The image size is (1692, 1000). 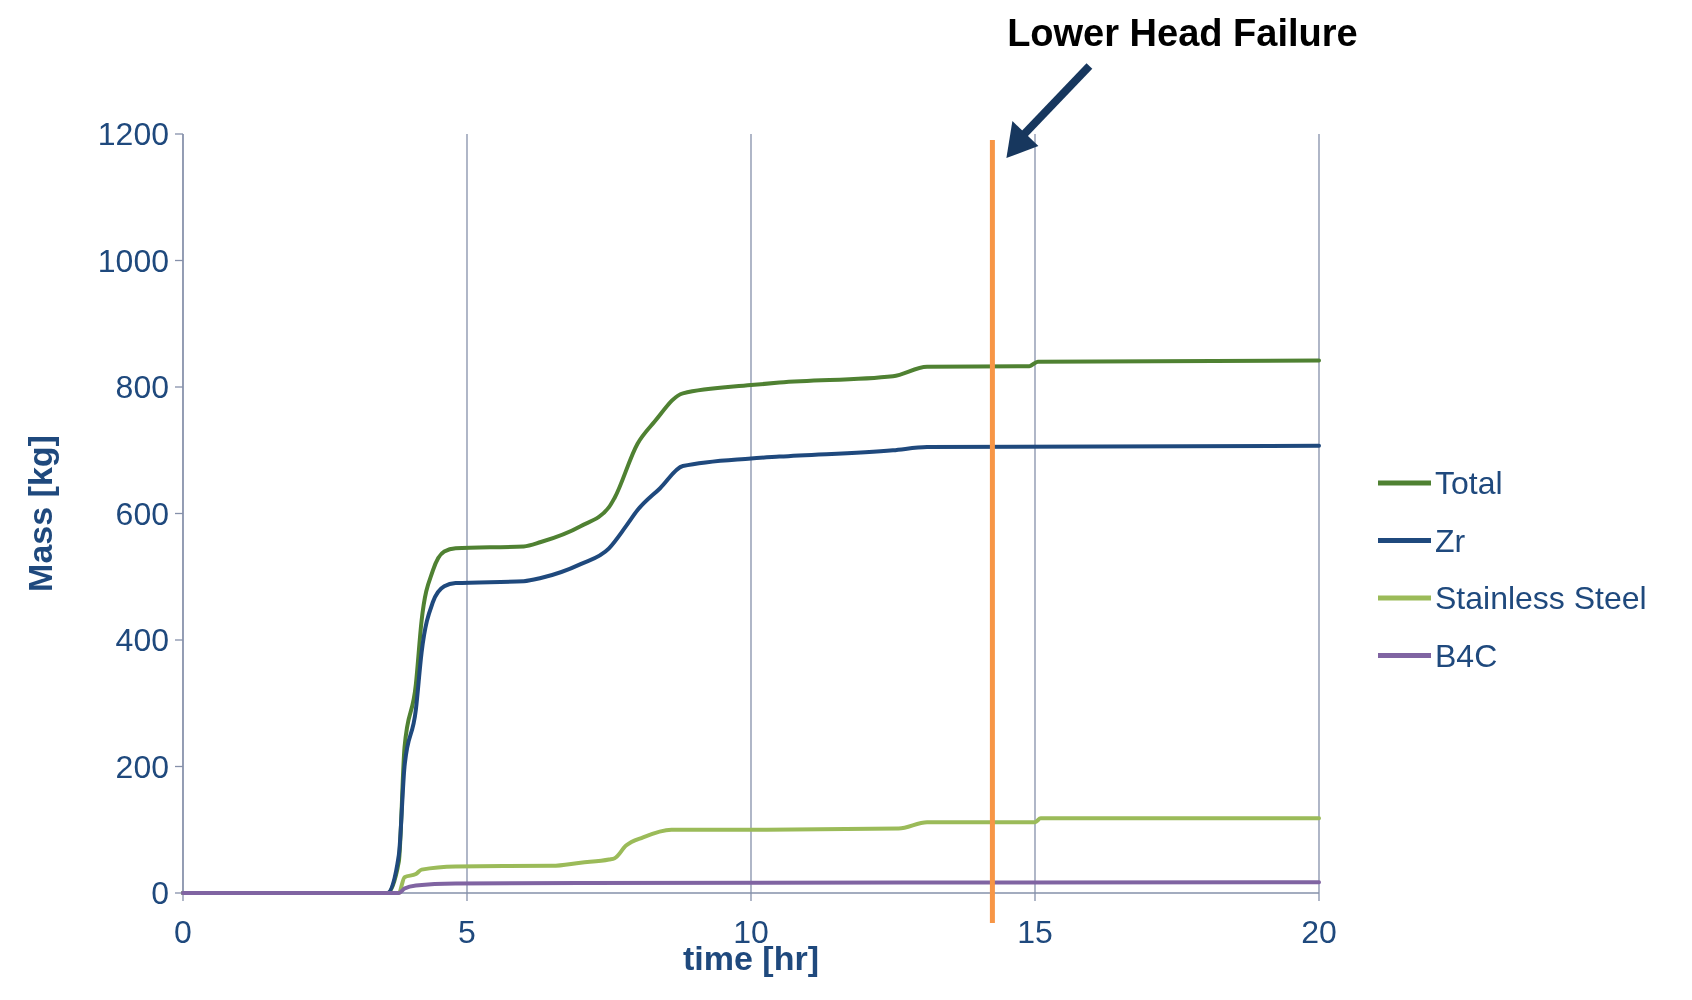 What do you see at coordinates (142, 387) in the screenshot?
I see `y-tick-label: 800` at bounding box center [142, 387].